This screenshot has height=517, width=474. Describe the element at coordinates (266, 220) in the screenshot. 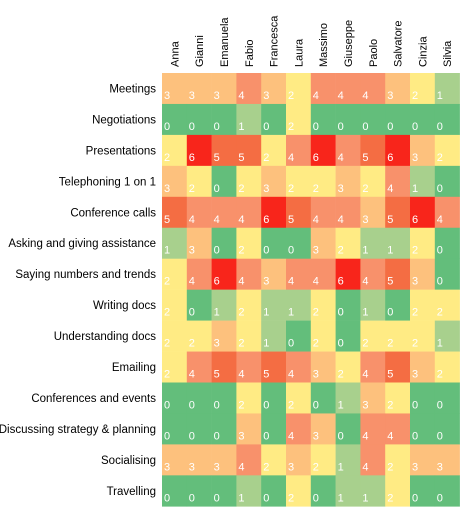

I see `cell-value-label: 6` at that location.